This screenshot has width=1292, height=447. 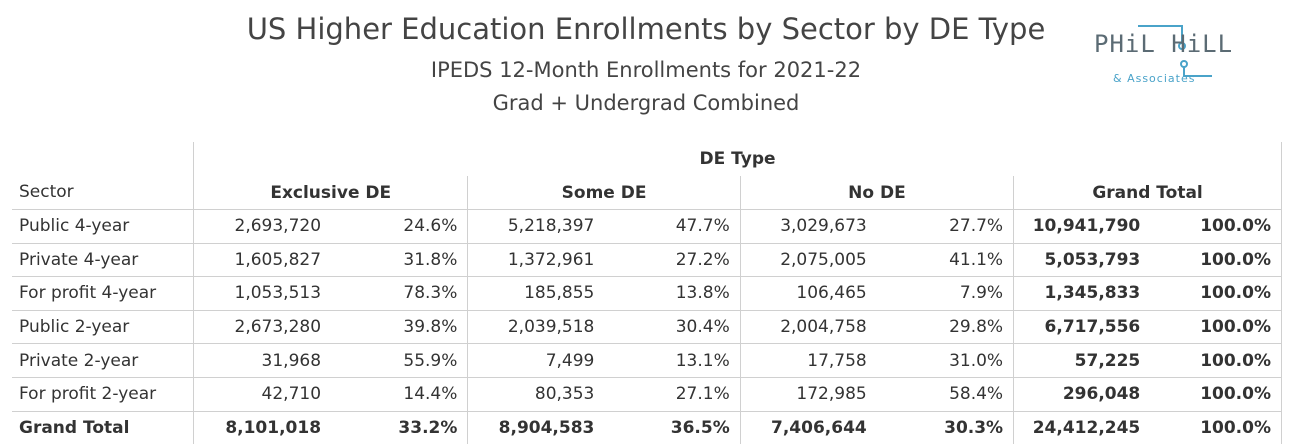 I want to click on count-cell: 1,605,827, so click(x=262, y=259).